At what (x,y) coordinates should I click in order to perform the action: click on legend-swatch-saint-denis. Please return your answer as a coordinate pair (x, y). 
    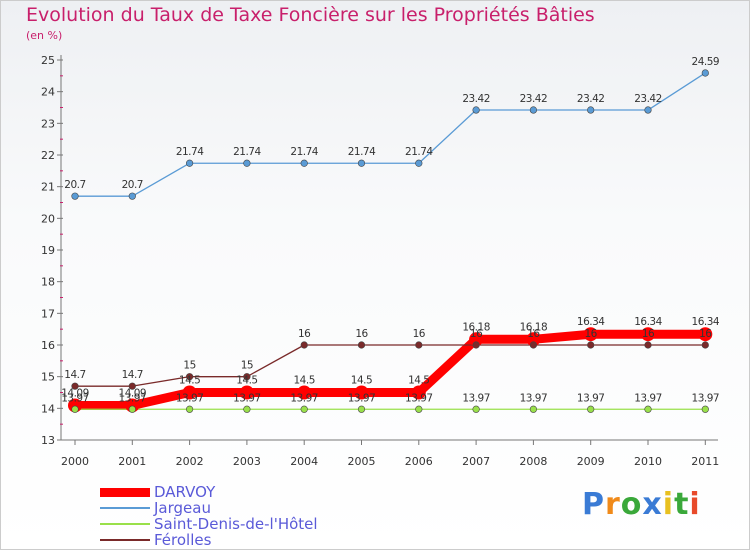
    Looking at the image, I should click on (125, 524).